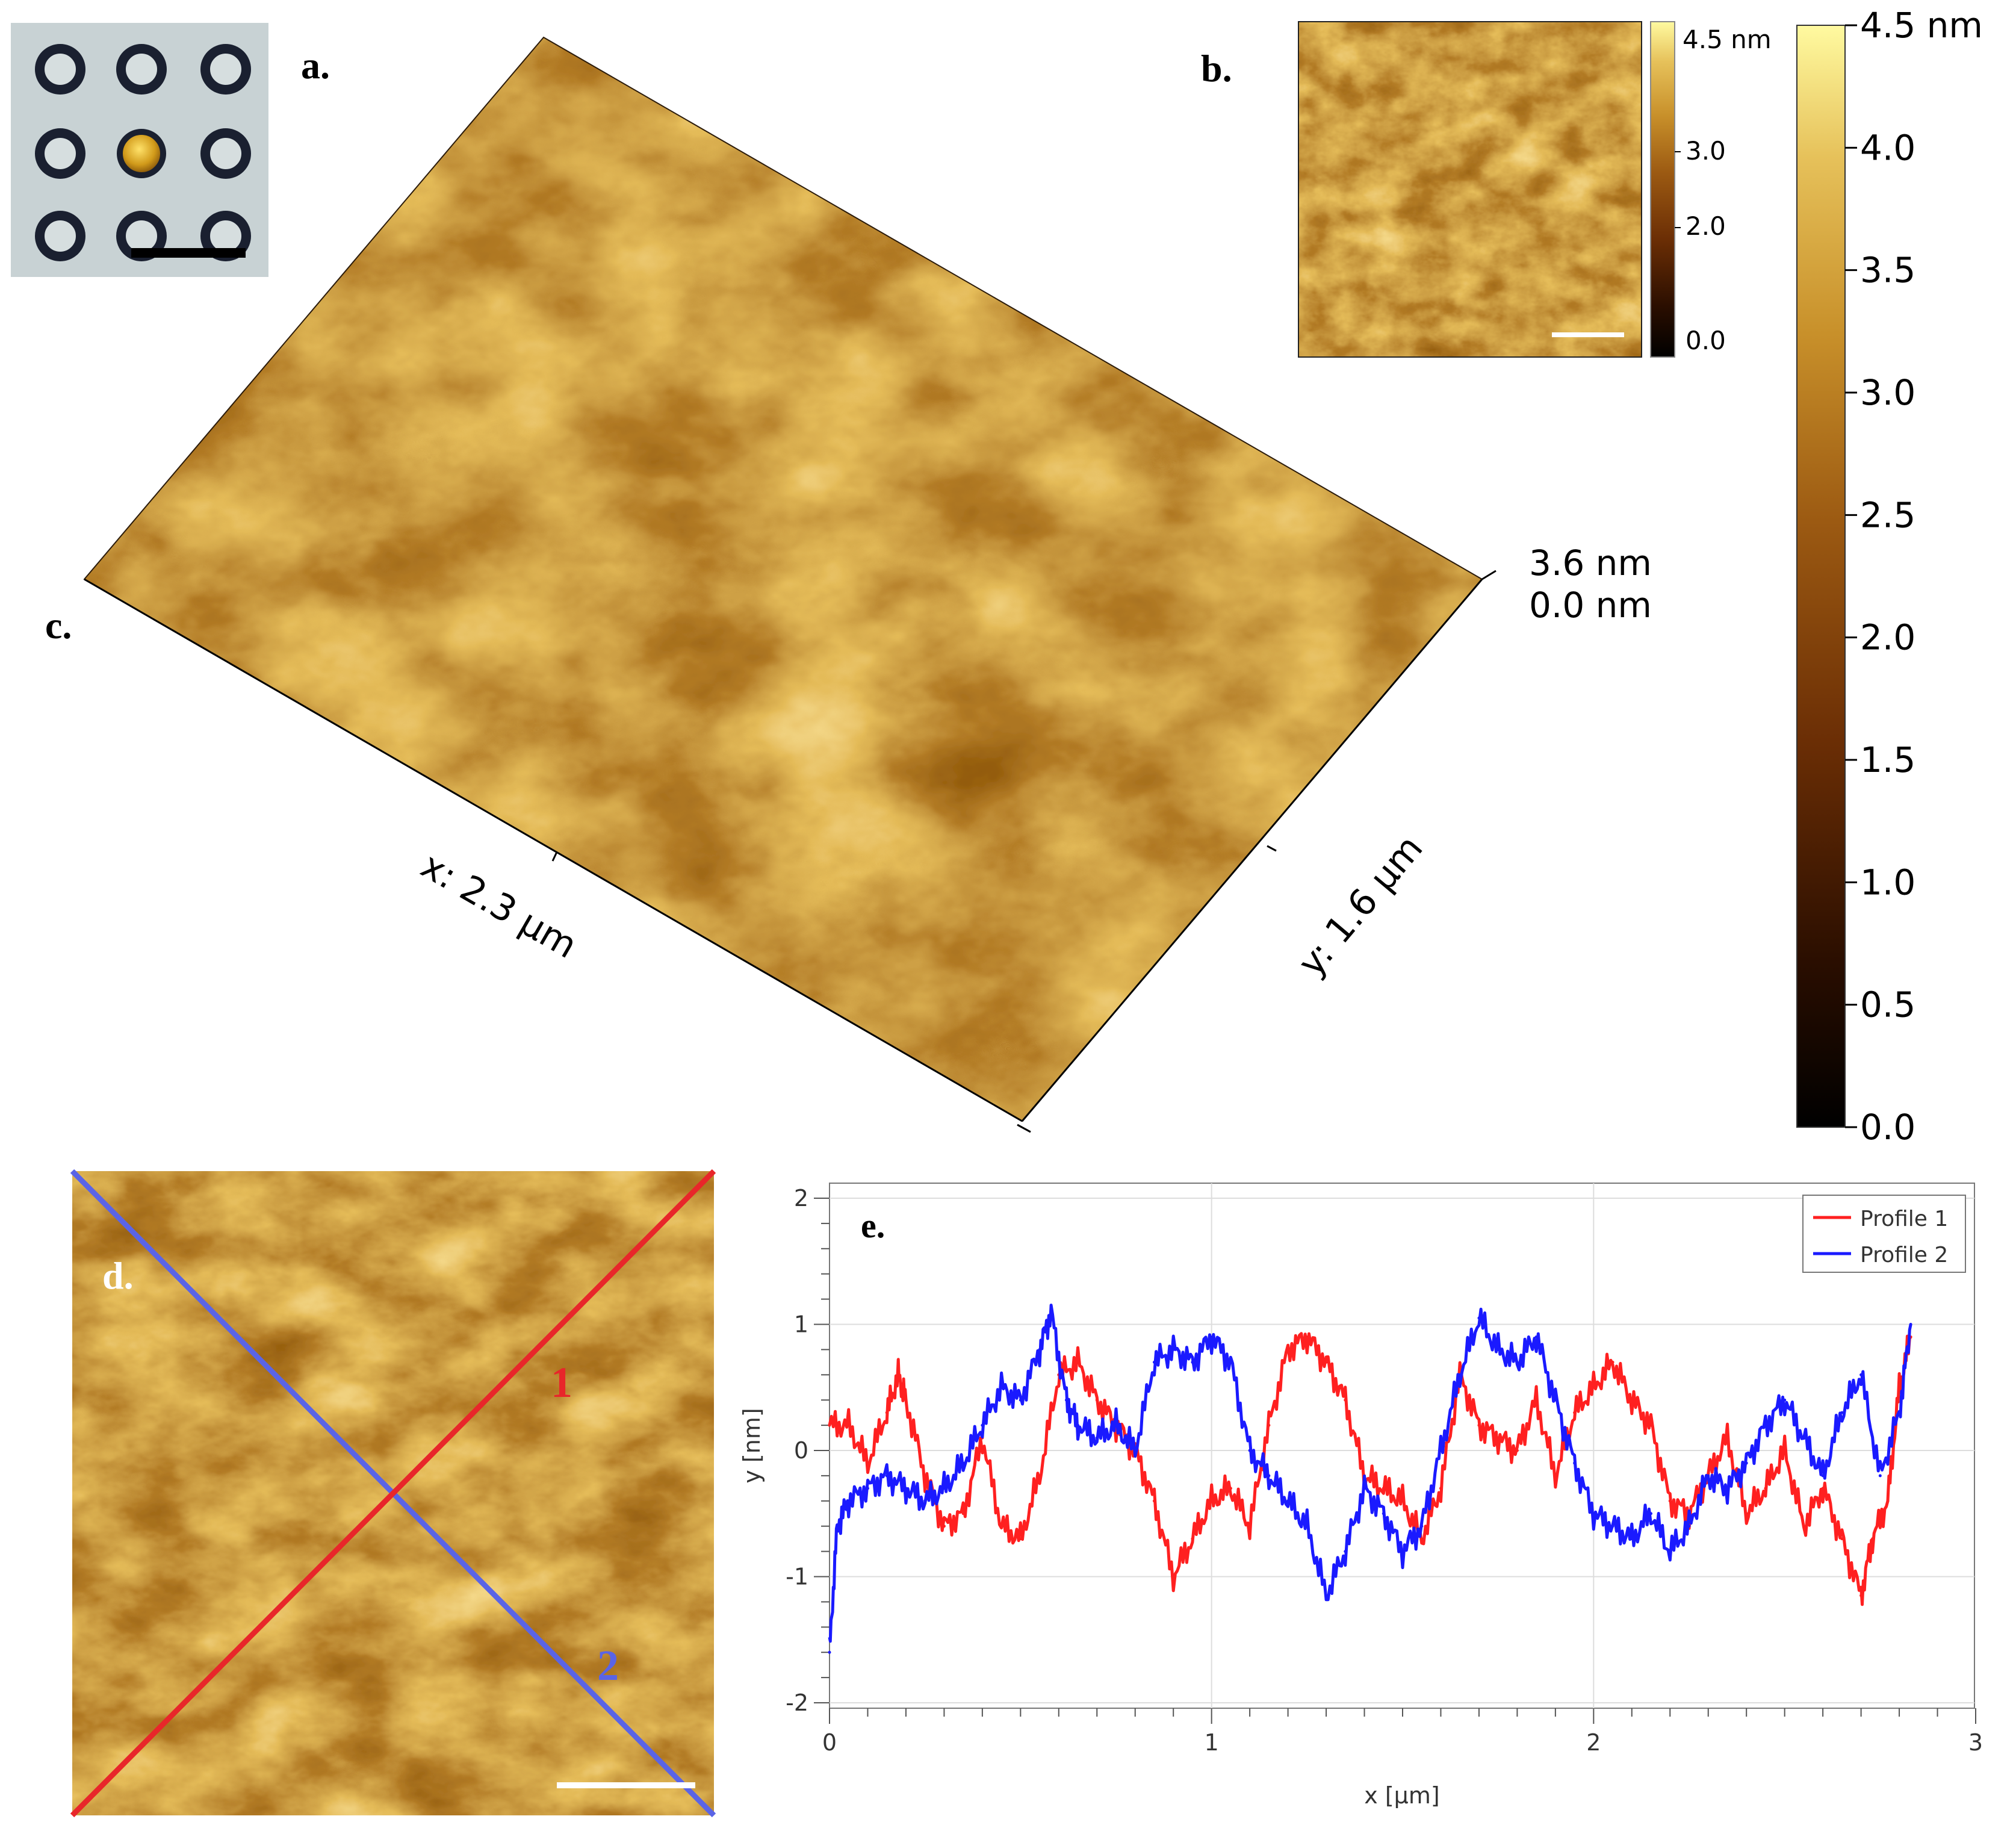 This screenshot has height=1822, width=2016. I want to click on x-ticks: 0 1 2 3, so click(1402, 1732).